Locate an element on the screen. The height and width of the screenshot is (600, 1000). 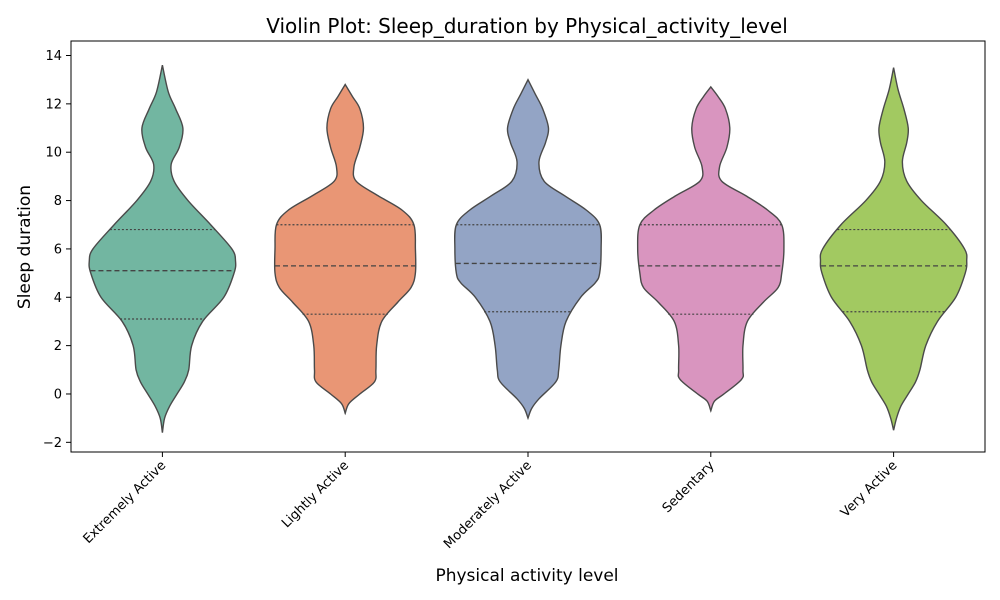
x-axis-label: Physical activity level is located at coordinates (526, 576).